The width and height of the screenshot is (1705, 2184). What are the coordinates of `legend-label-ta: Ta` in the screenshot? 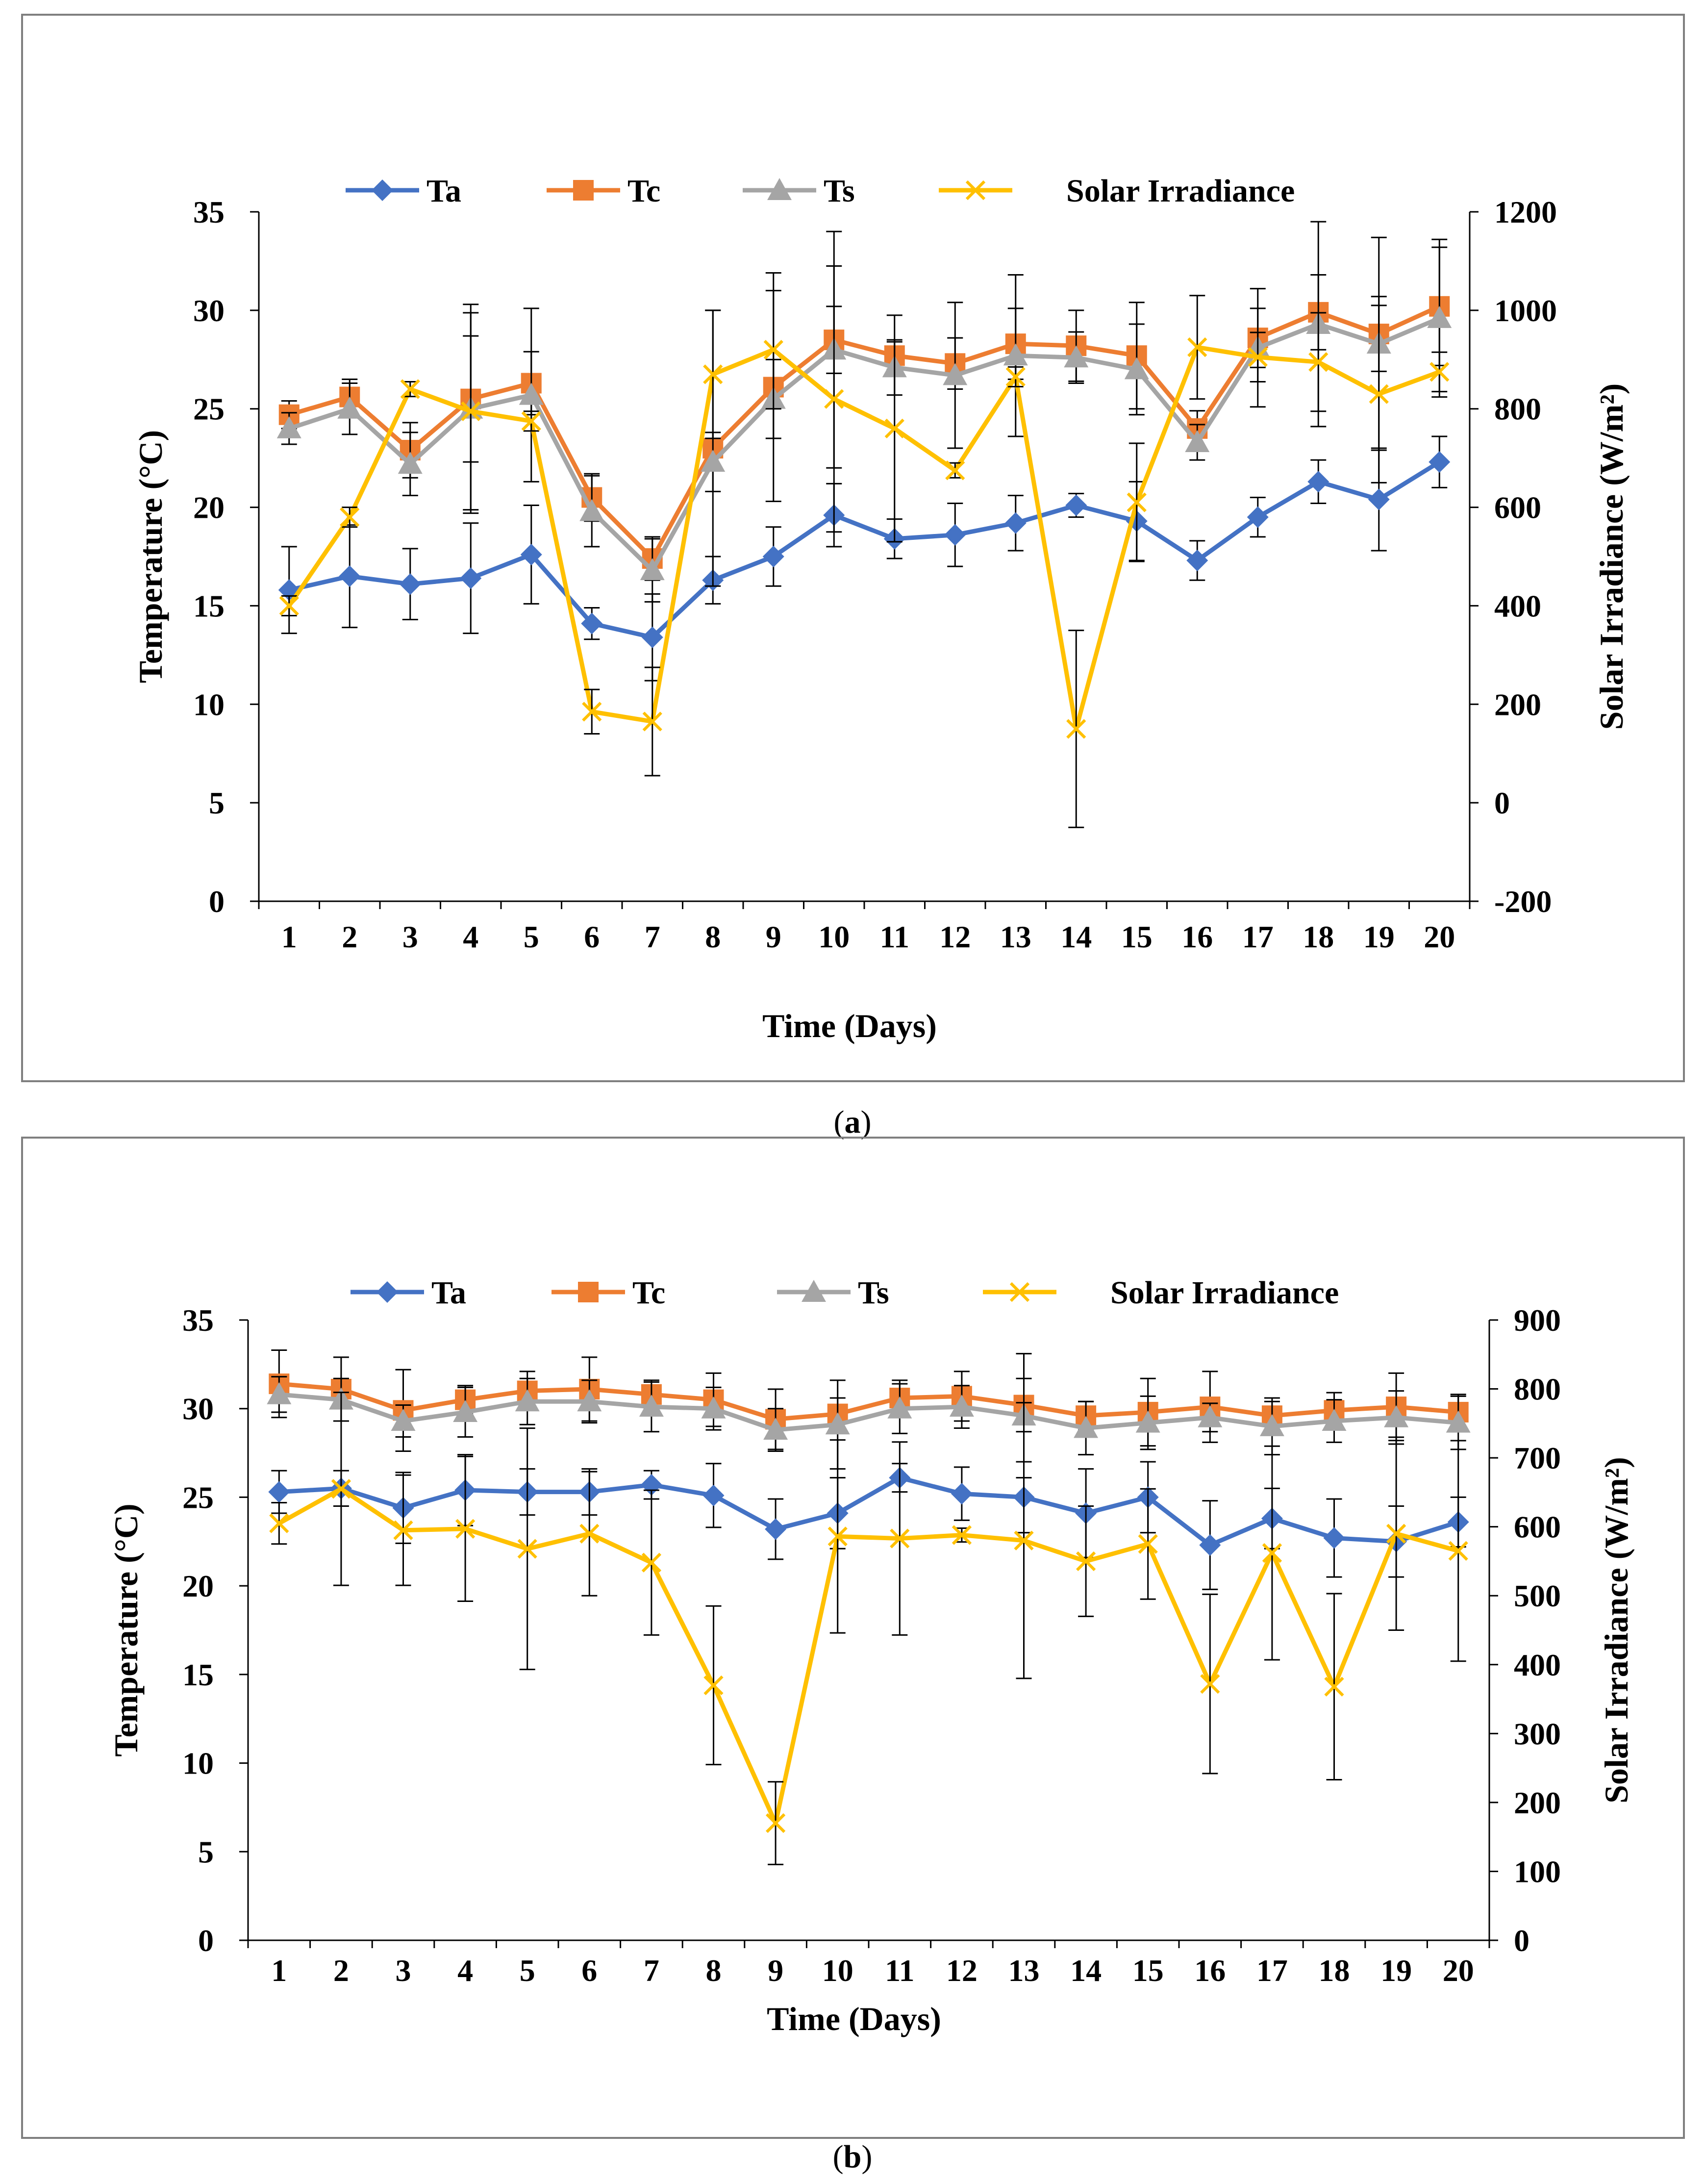 It's located at (444, 191).